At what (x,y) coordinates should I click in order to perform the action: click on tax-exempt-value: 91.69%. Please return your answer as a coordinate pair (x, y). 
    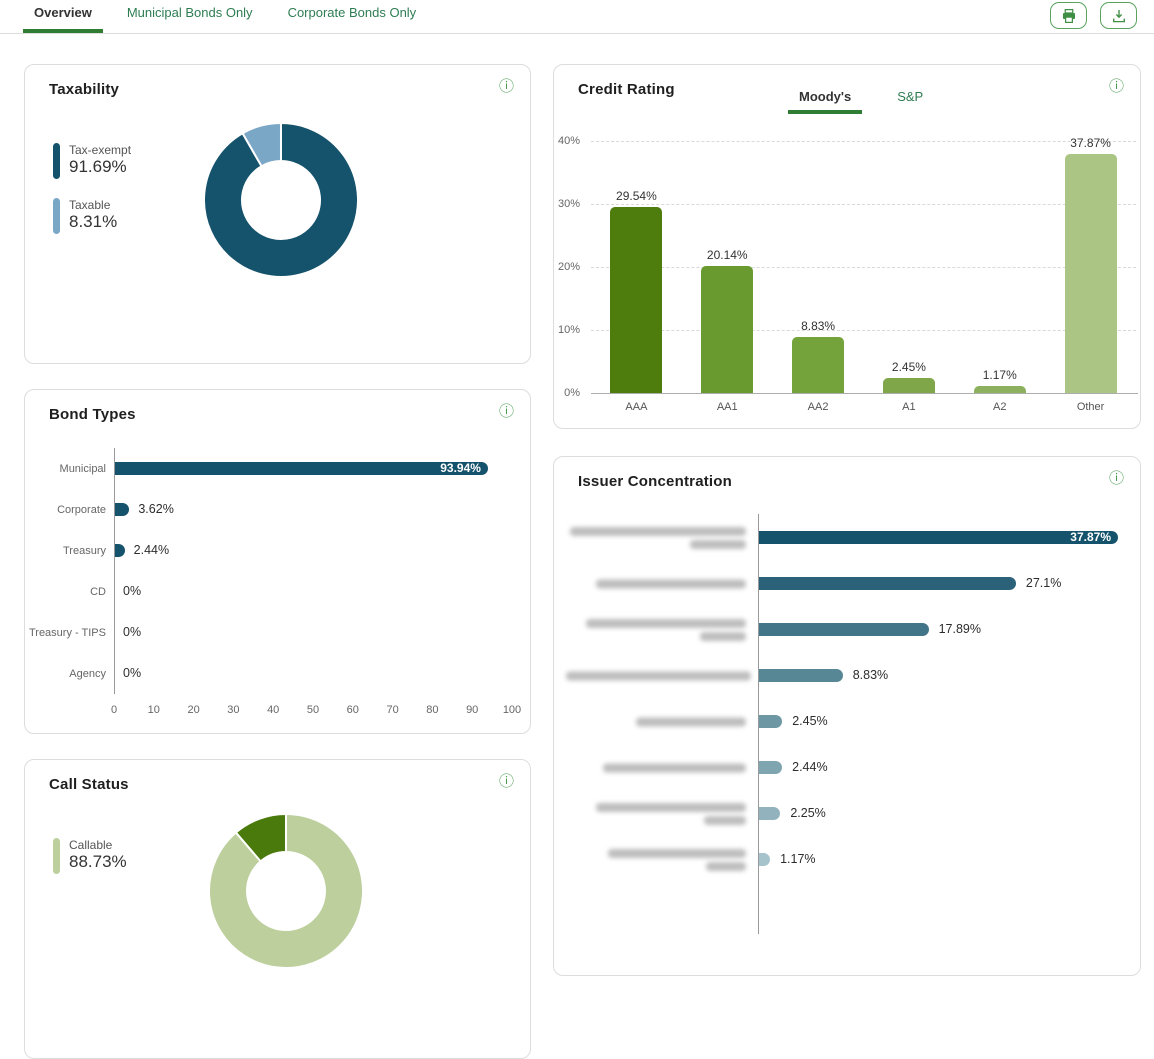
    Looking at the image, I should click on (98, 166).